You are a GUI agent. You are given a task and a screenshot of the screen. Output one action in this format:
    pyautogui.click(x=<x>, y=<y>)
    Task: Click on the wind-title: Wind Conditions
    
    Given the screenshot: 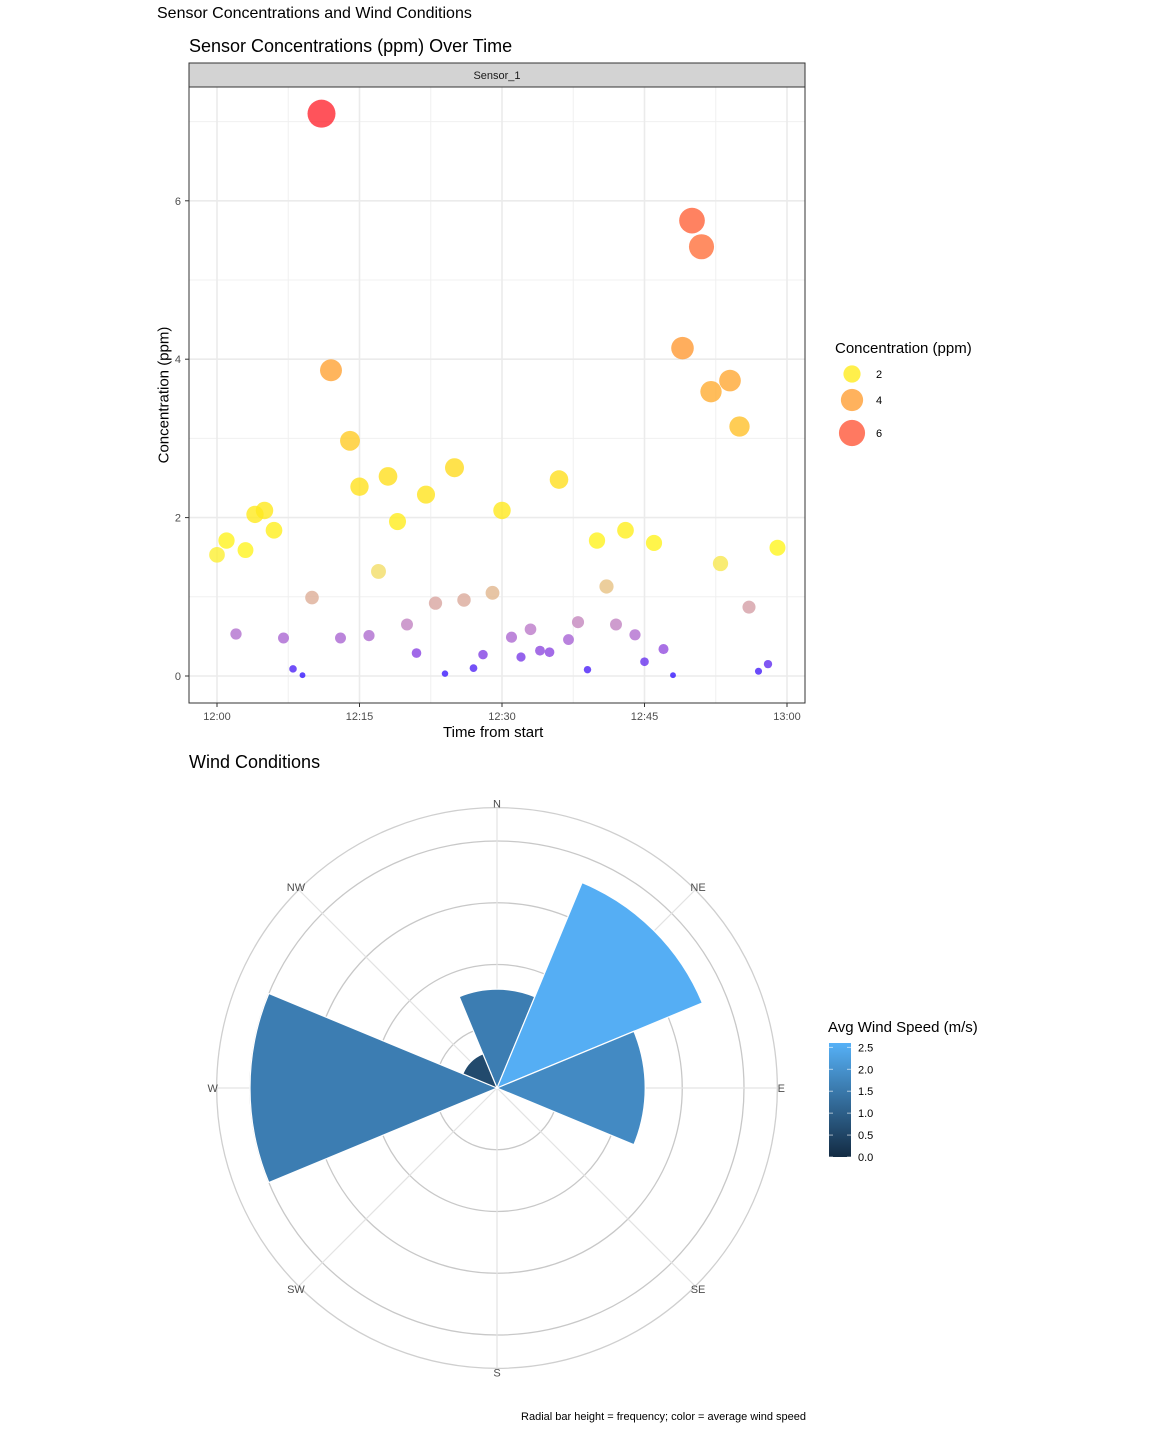 What is the action you would take?
    pyautogui.click(x=255, y=762)
    